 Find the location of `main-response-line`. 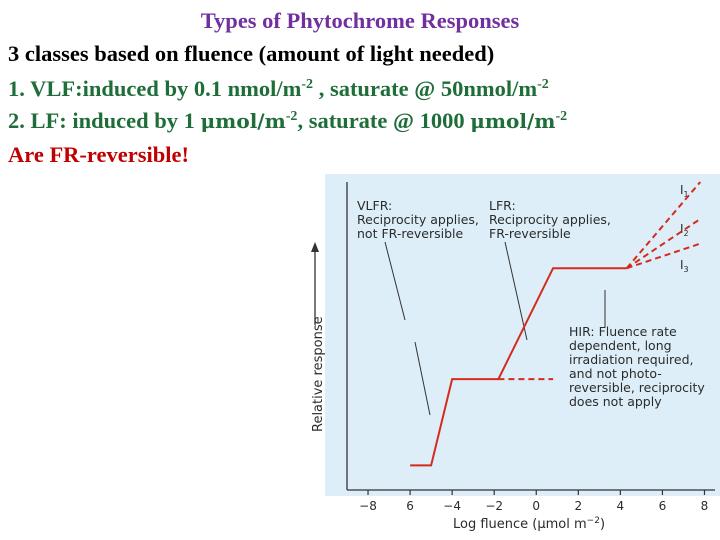

main-response-line is located at coordinates (518, 367).